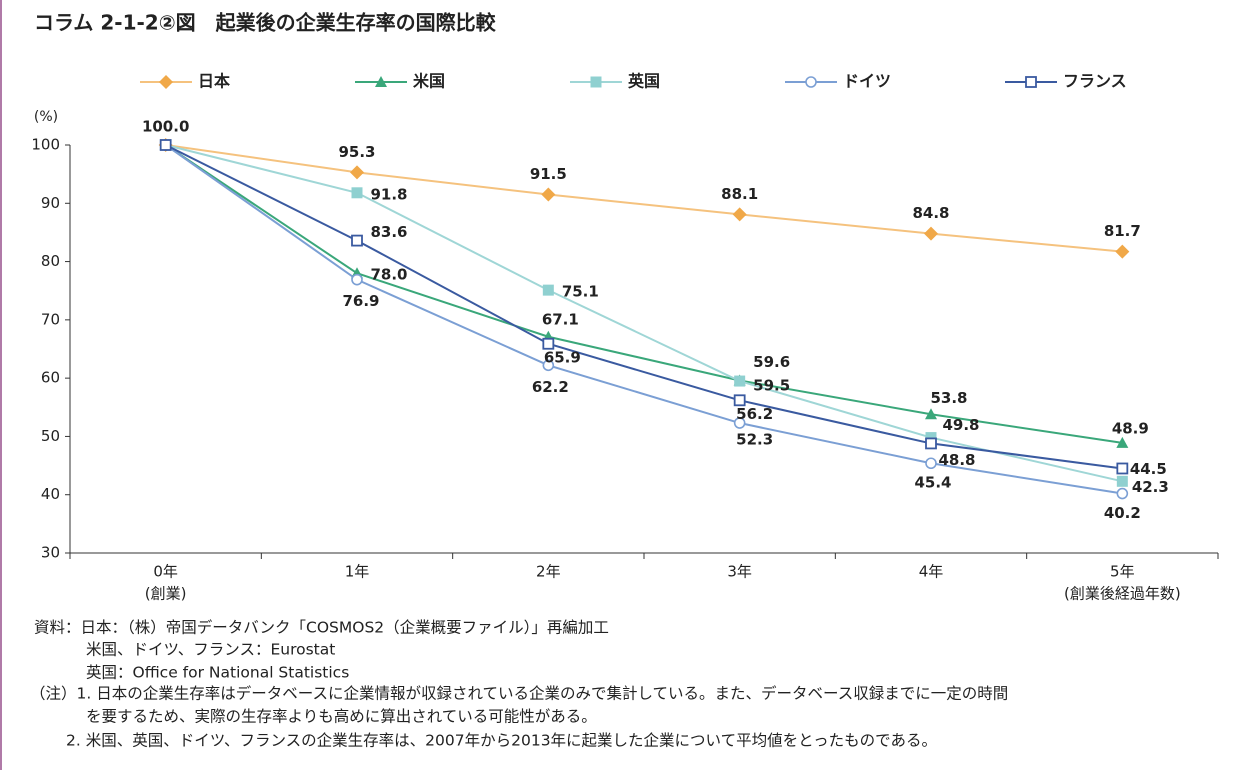 The height and width of the screenshot is (770, 1248). Describe the element at coordinates (562, 357) in the screenshot. I see `value-label: 65.9` at that location.